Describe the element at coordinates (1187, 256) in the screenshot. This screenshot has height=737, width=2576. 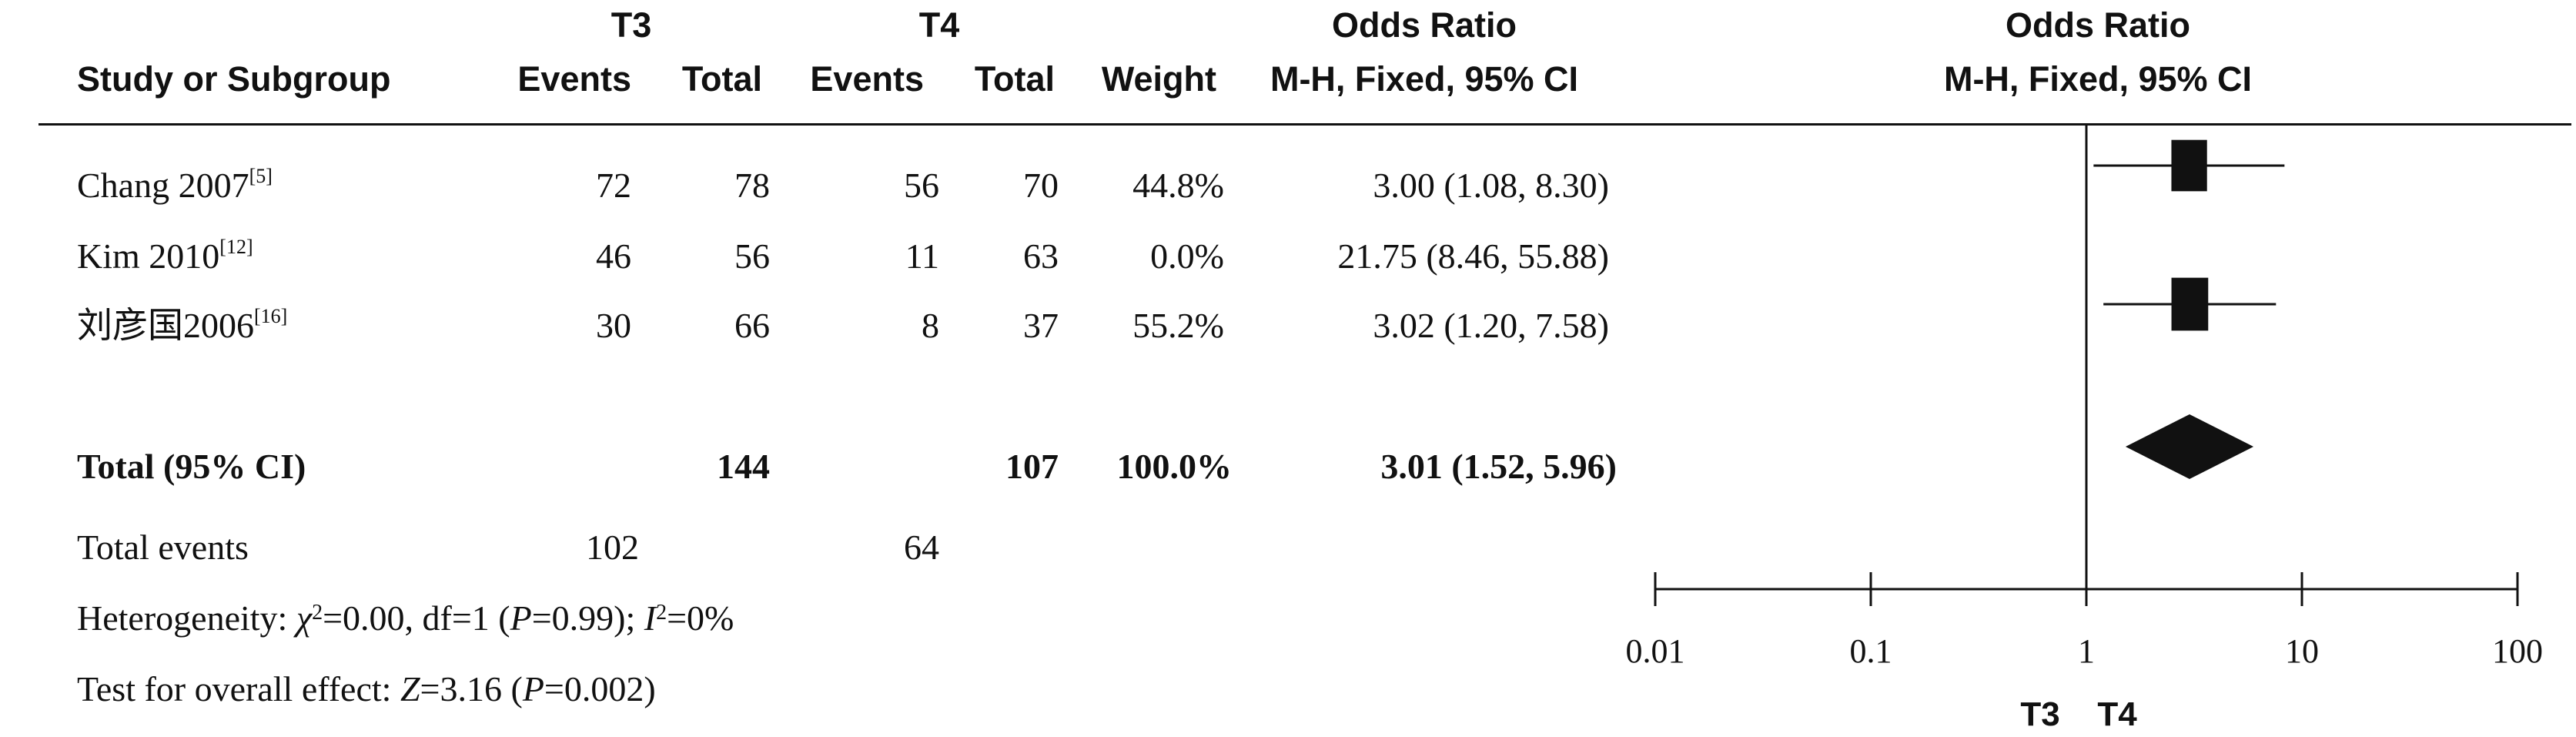
I see `weight-cell: 0.0%` at that location.